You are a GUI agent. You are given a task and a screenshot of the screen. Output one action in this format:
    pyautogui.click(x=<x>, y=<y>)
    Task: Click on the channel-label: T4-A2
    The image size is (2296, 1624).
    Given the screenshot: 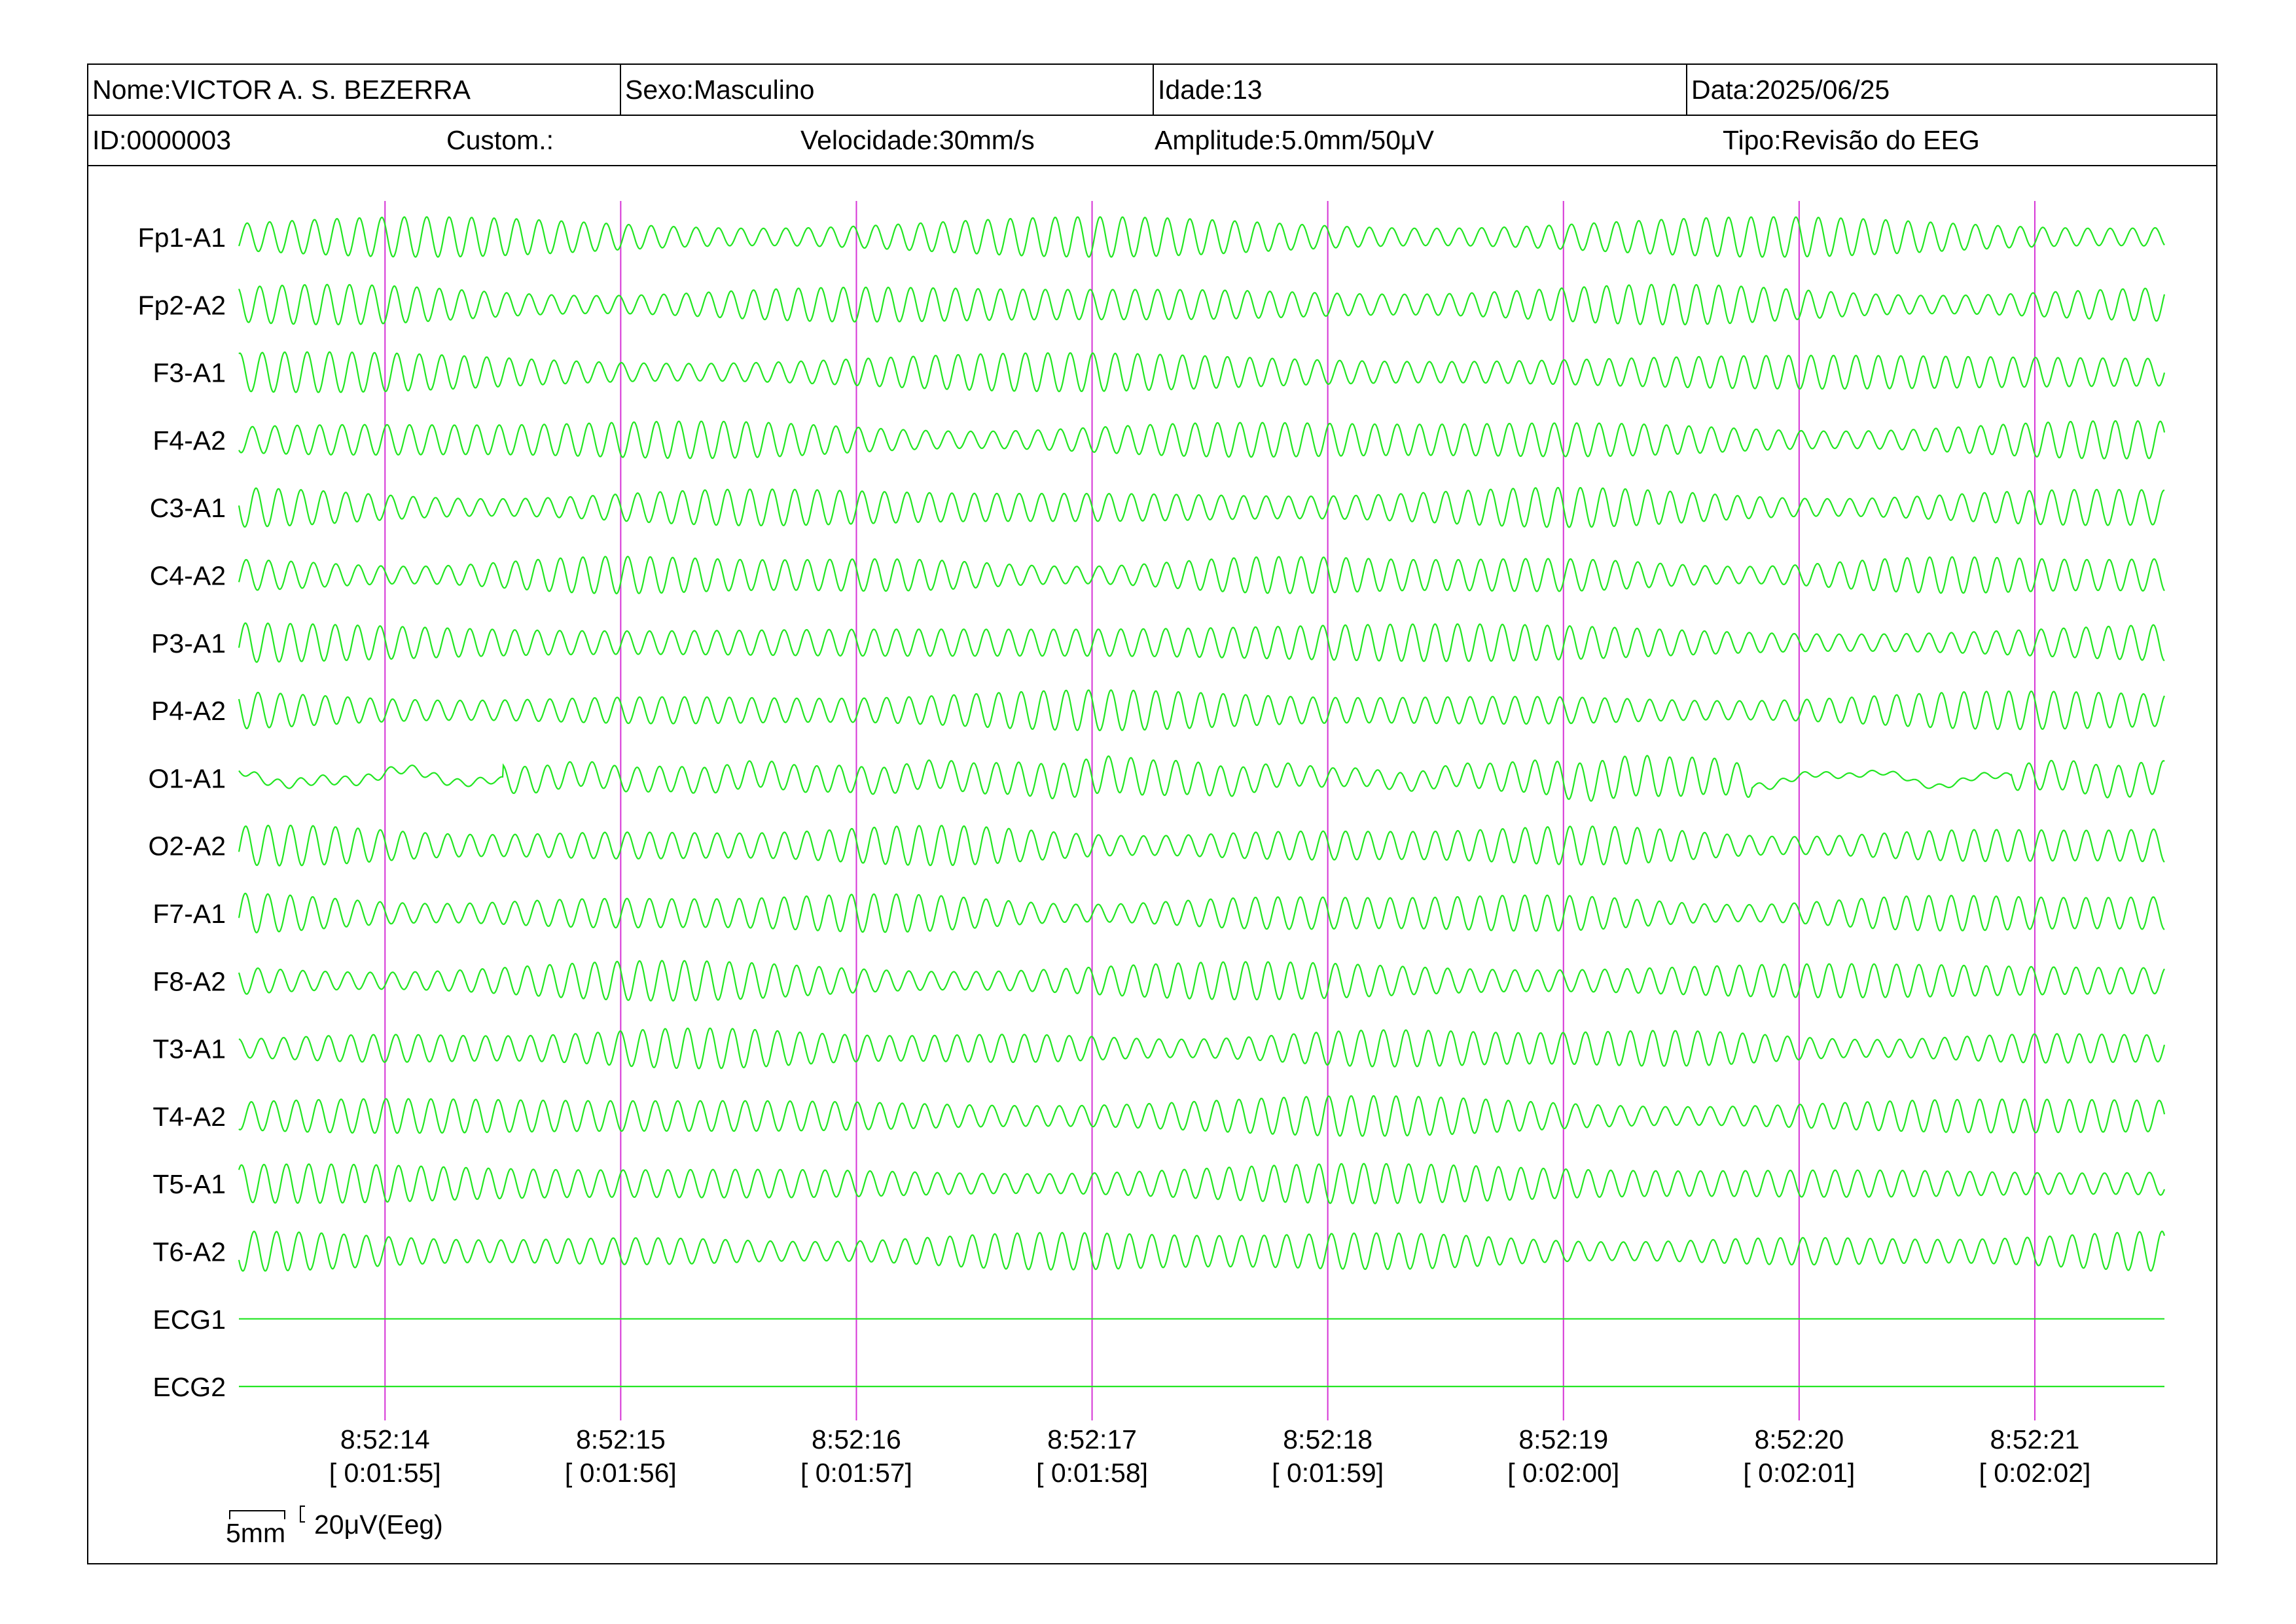 What is the action you would take?
    pyautogui.click(x=189, y=1117)
    